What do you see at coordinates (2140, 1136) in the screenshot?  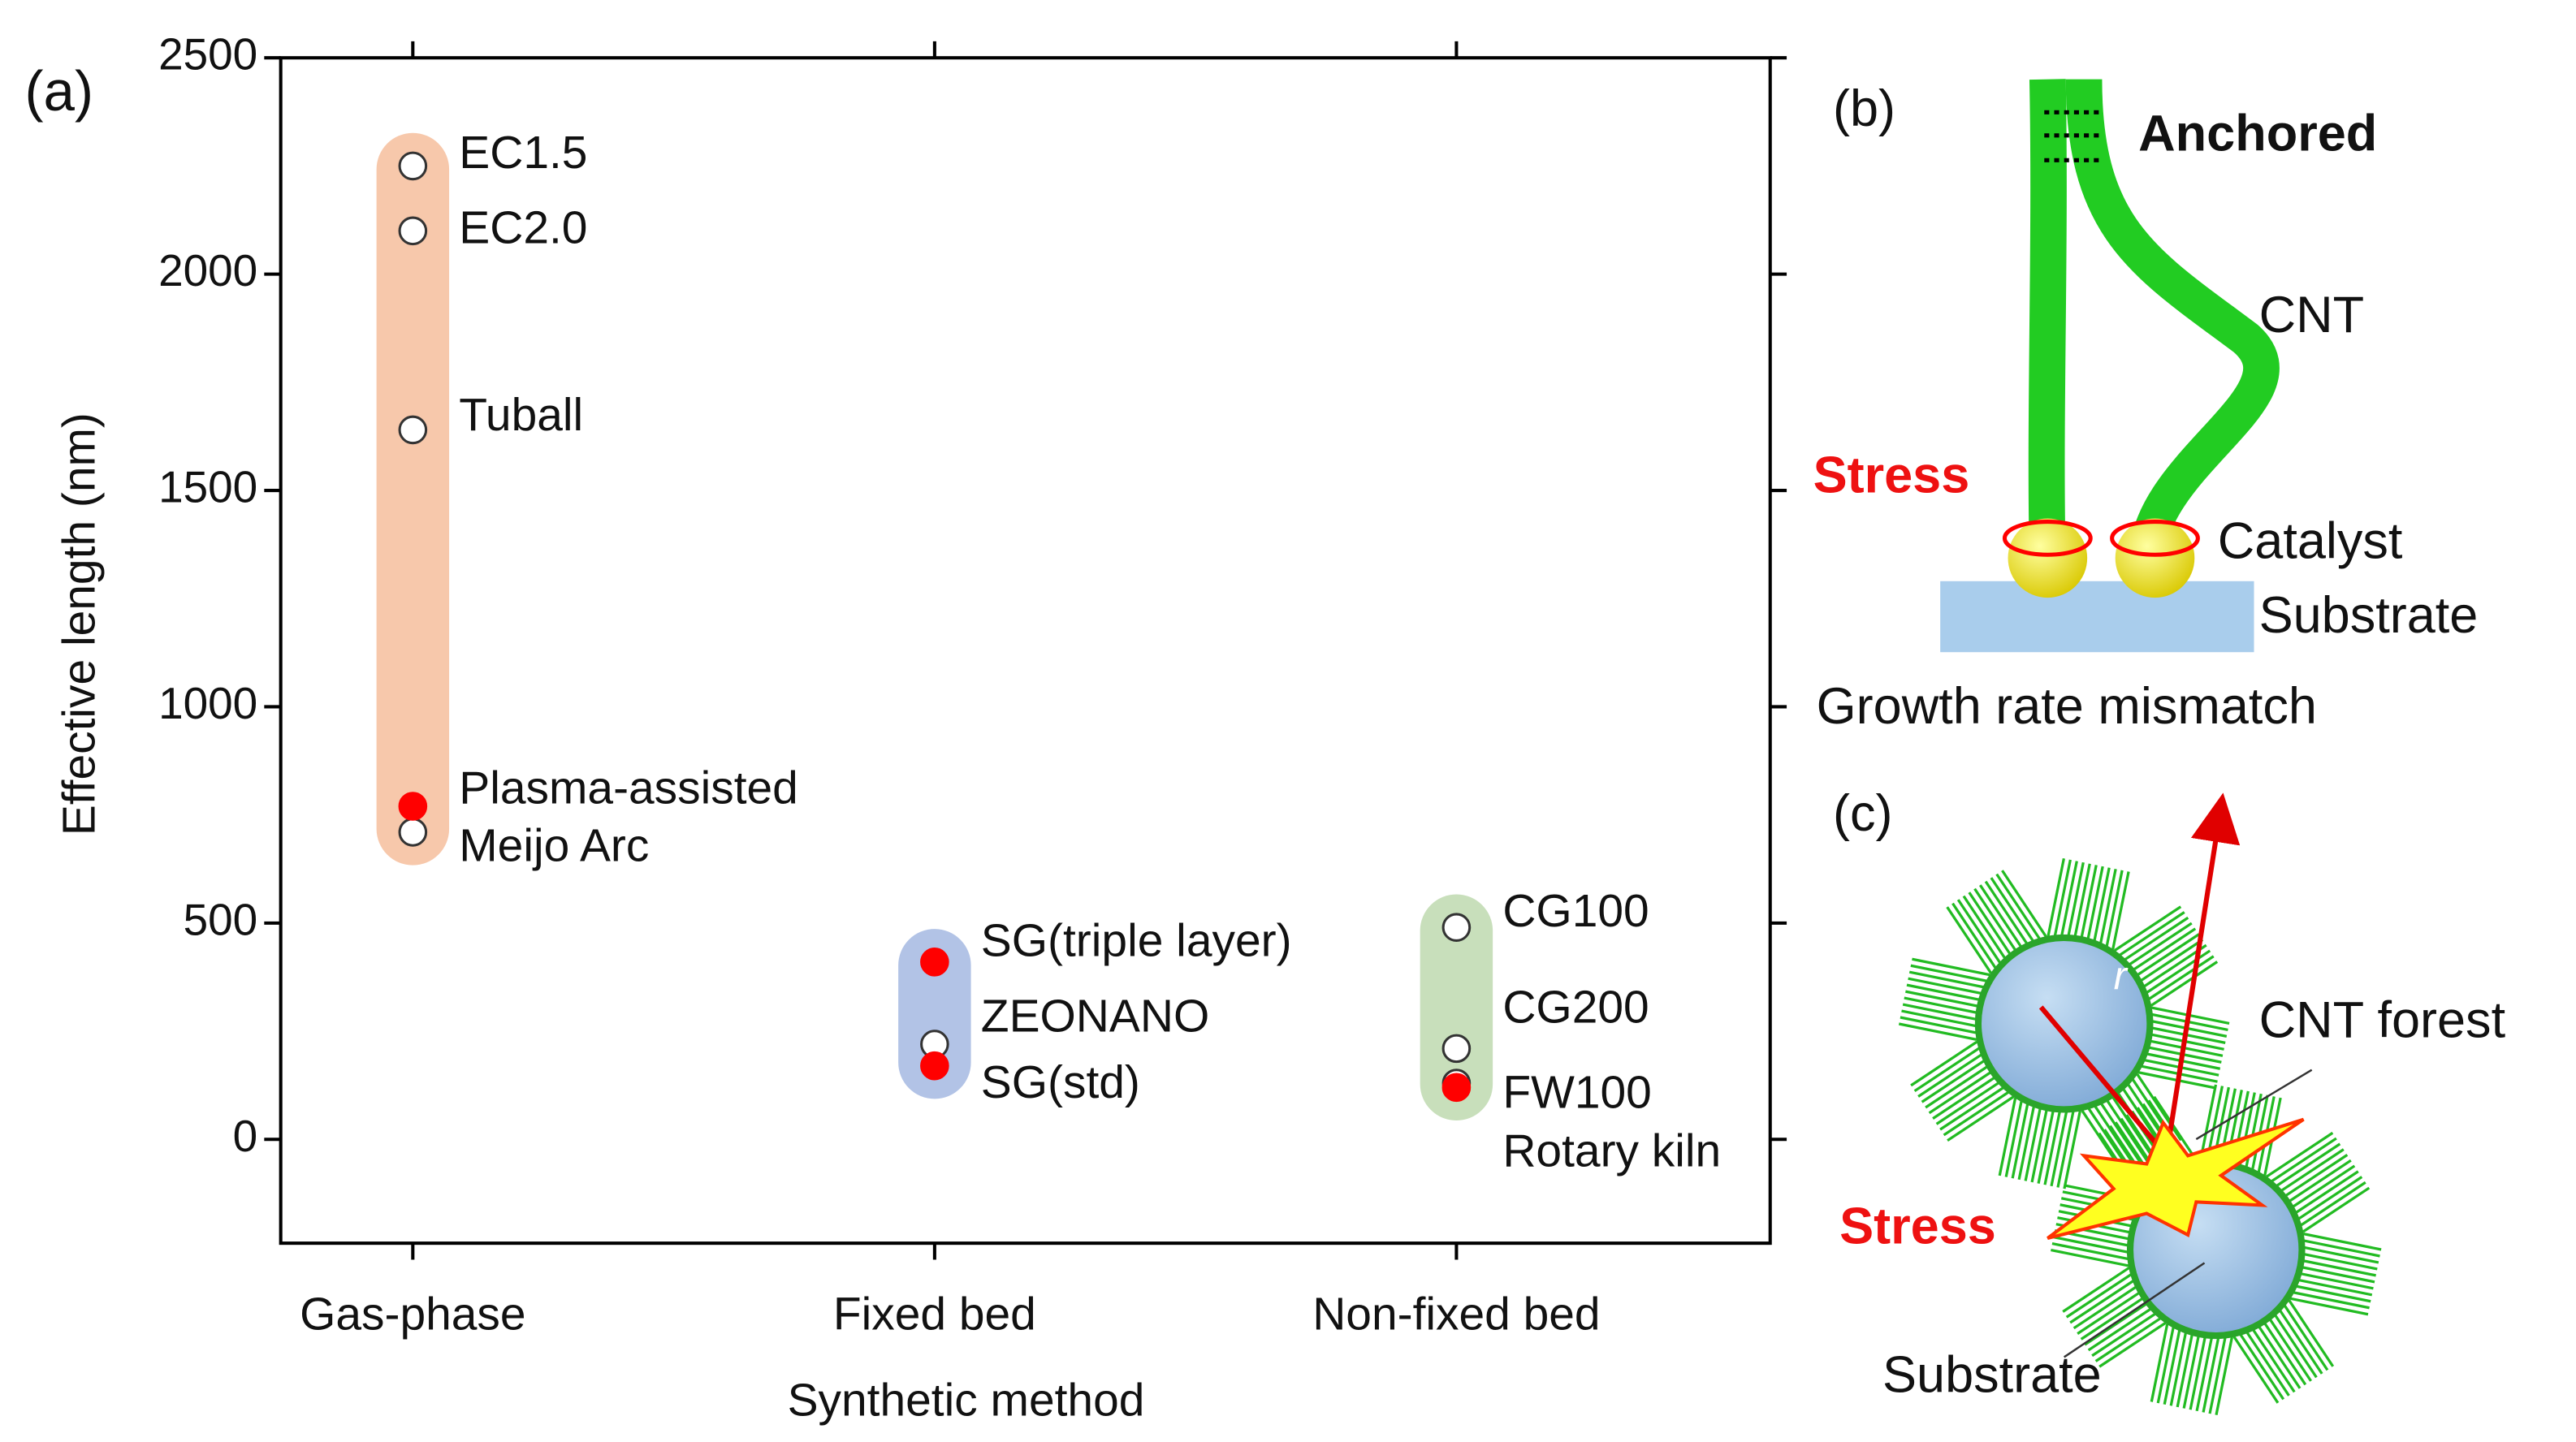 I see `cnt-forest` at bounding box center [2140, 1136].